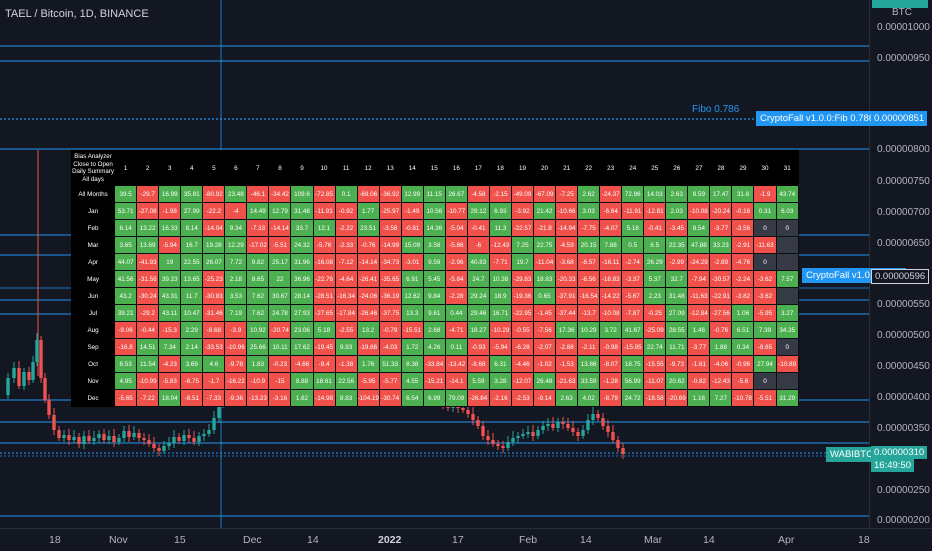  Describe the element at coordinates (346, 398) in the screenshot. I see `table-cell: 8.83` at that location.